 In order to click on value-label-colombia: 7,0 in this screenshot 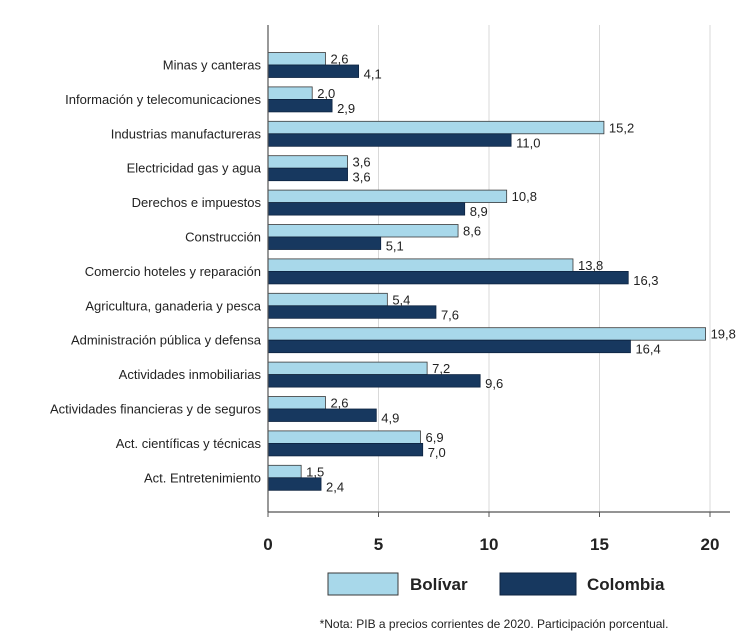, I will do `click(437, 452)`.